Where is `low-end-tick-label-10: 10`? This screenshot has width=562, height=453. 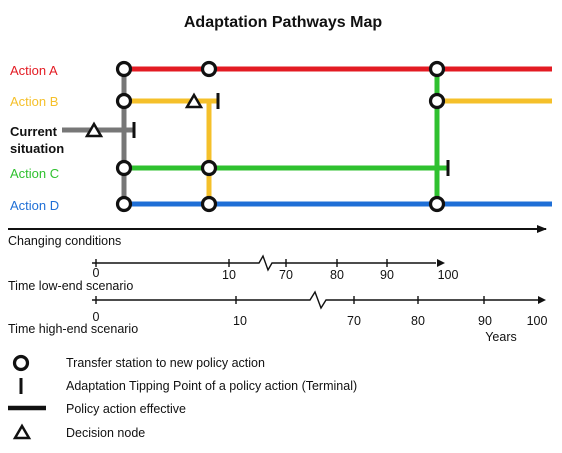
low-end-tick-label-10: 10 is located at coordinates (229, 275).